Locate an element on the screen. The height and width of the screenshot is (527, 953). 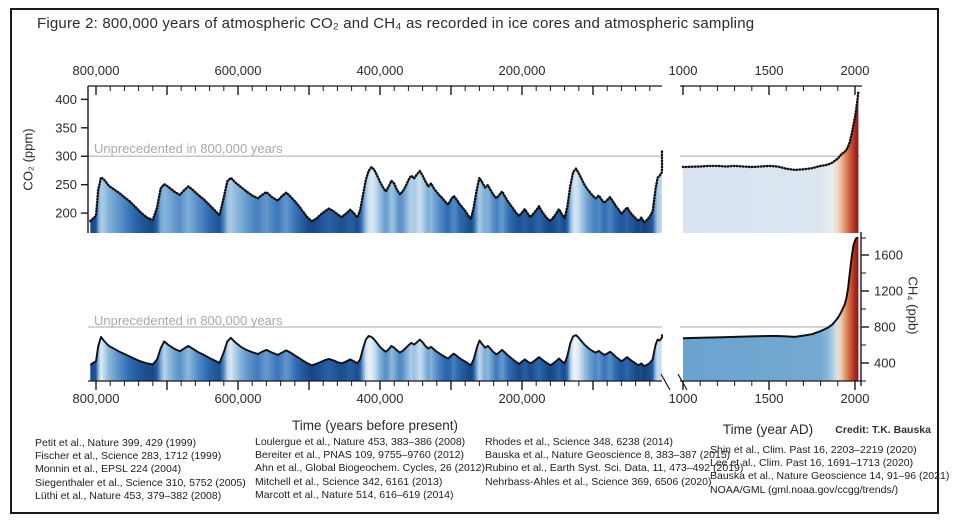
citation-line: Lüthi et al., Nature 453, 379–382 (2008) is located at coordinates (128, 495).